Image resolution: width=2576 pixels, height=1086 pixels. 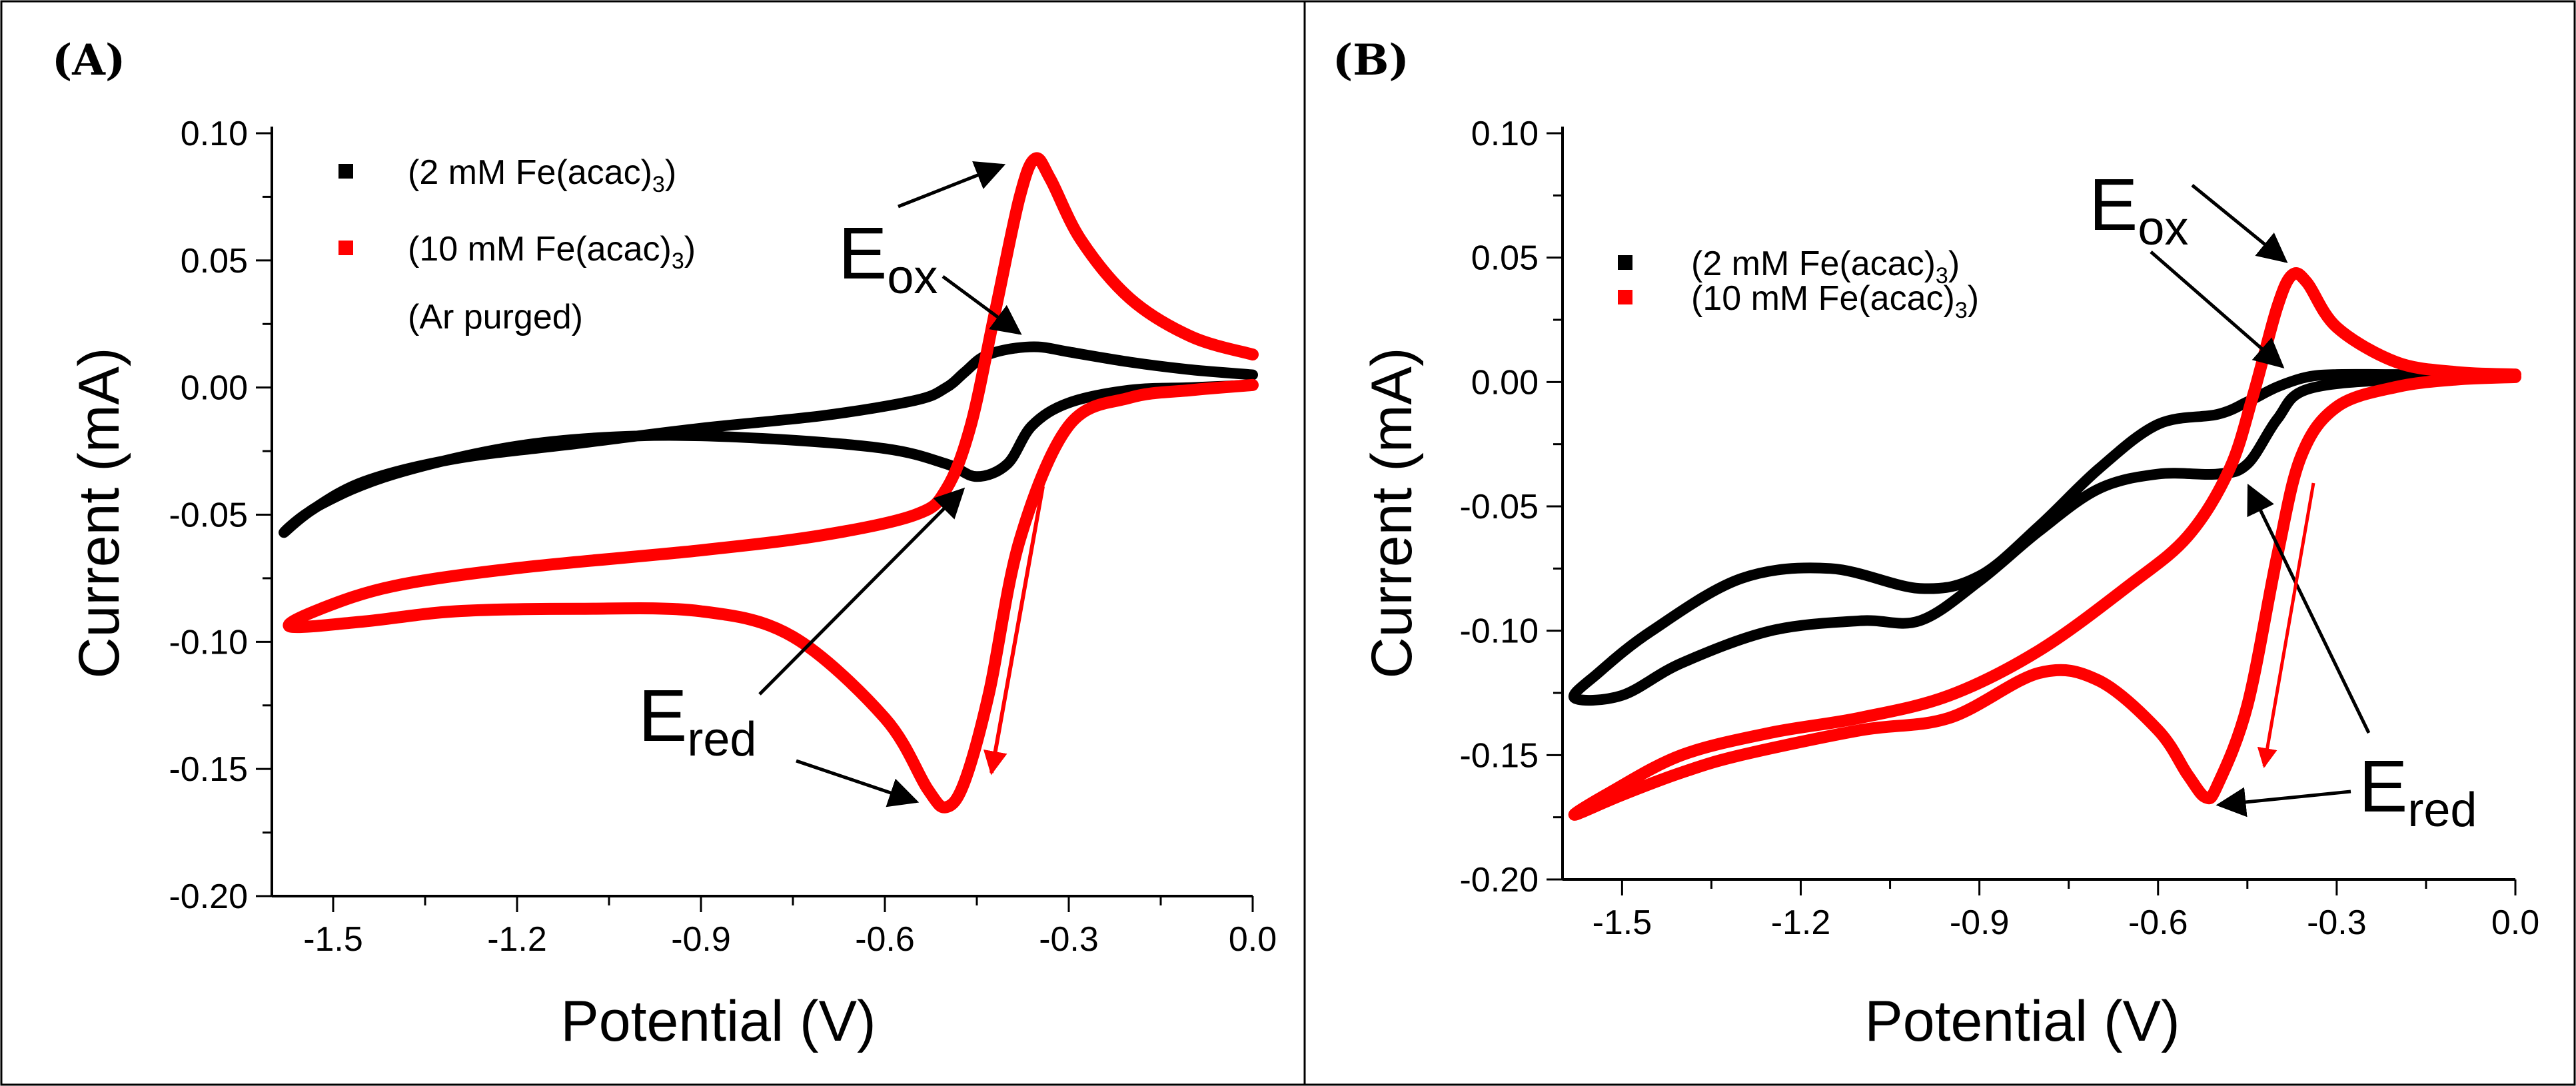 What do you see at coordinates (697, 721) in the screenshot?
I see `panel-a-ered-label: Ered` at bounding box center [697, 721].